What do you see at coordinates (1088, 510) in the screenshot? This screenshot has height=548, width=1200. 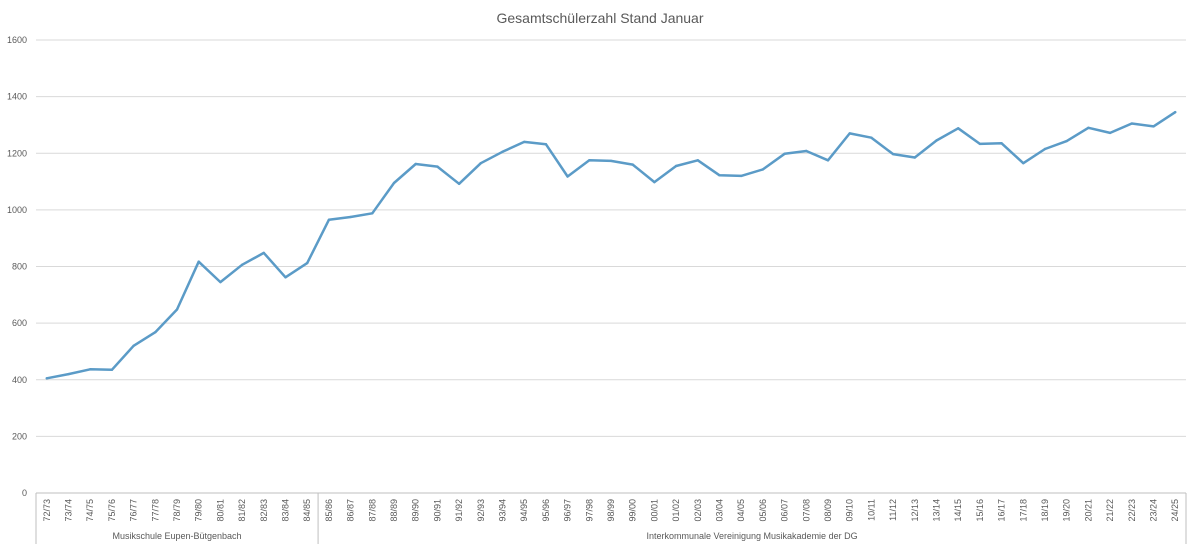 I see `x-tick-label: 20/21` at bounding box center [1088, 510].